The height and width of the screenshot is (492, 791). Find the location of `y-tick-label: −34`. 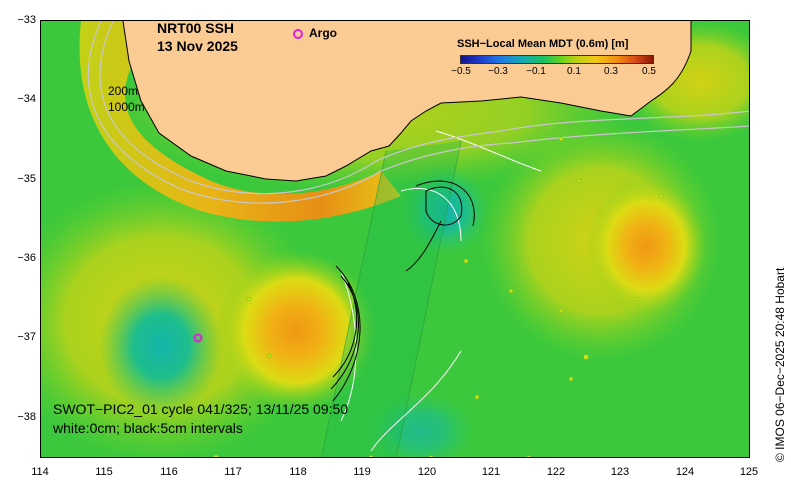

y-tick-label: −34 is located at coordinates (26, 99).